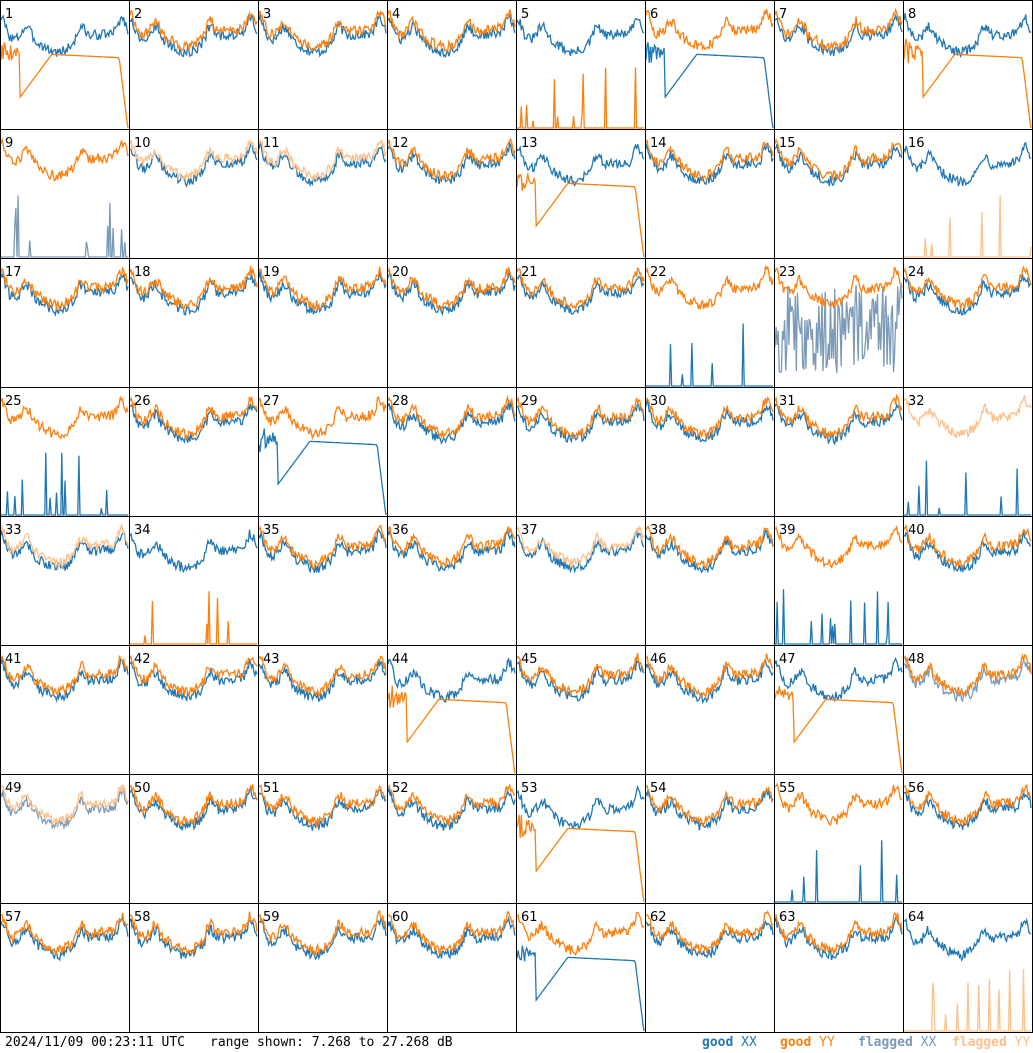 This screenshot has width=1033, height=1053. I want to click on antenna-panel: 23, so click(839, 323).